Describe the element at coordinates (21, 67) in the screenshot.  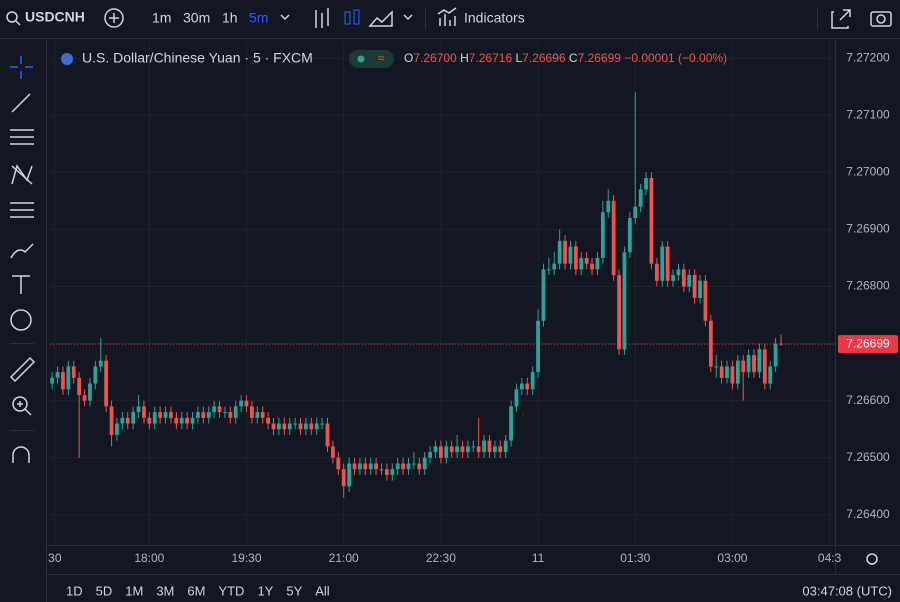
I see `crosshair-tool` at that location.